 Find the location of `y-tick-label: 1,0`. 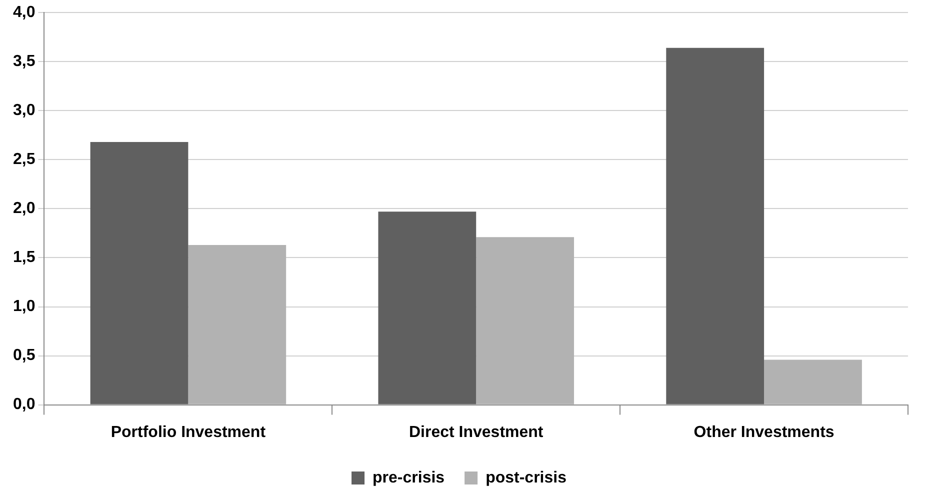

y-tick-label: 1,0 is located at coordinates (24, 307).